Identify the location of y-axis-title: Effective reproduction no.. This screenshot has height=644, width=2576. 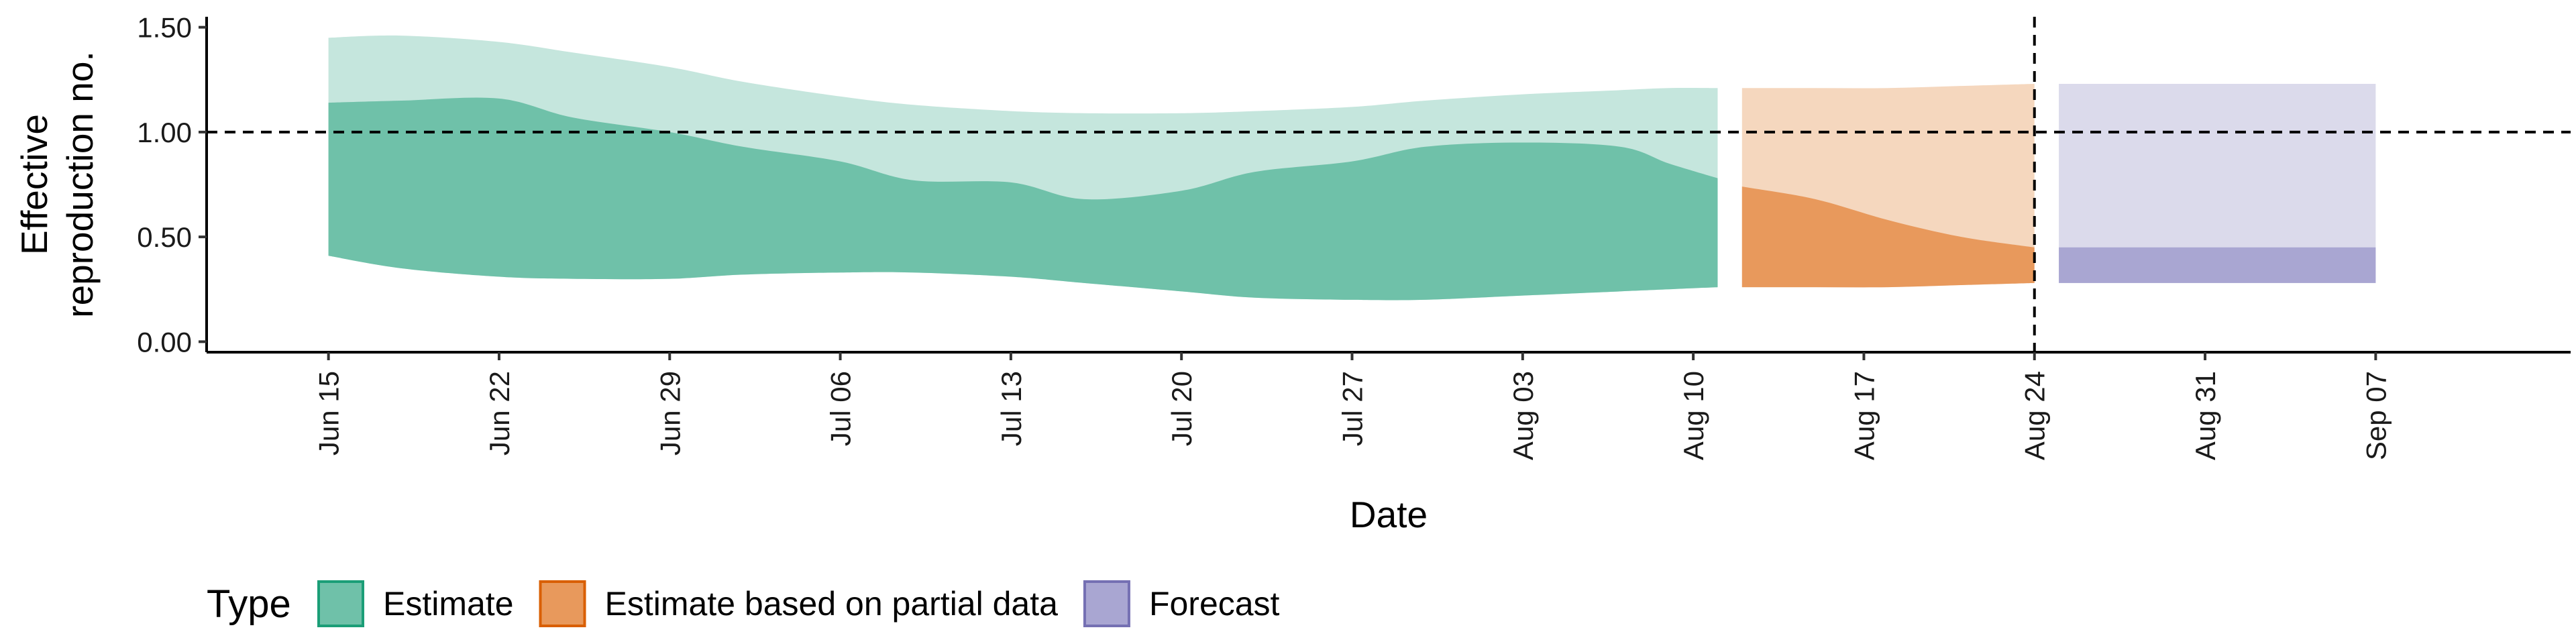
(57, 184).